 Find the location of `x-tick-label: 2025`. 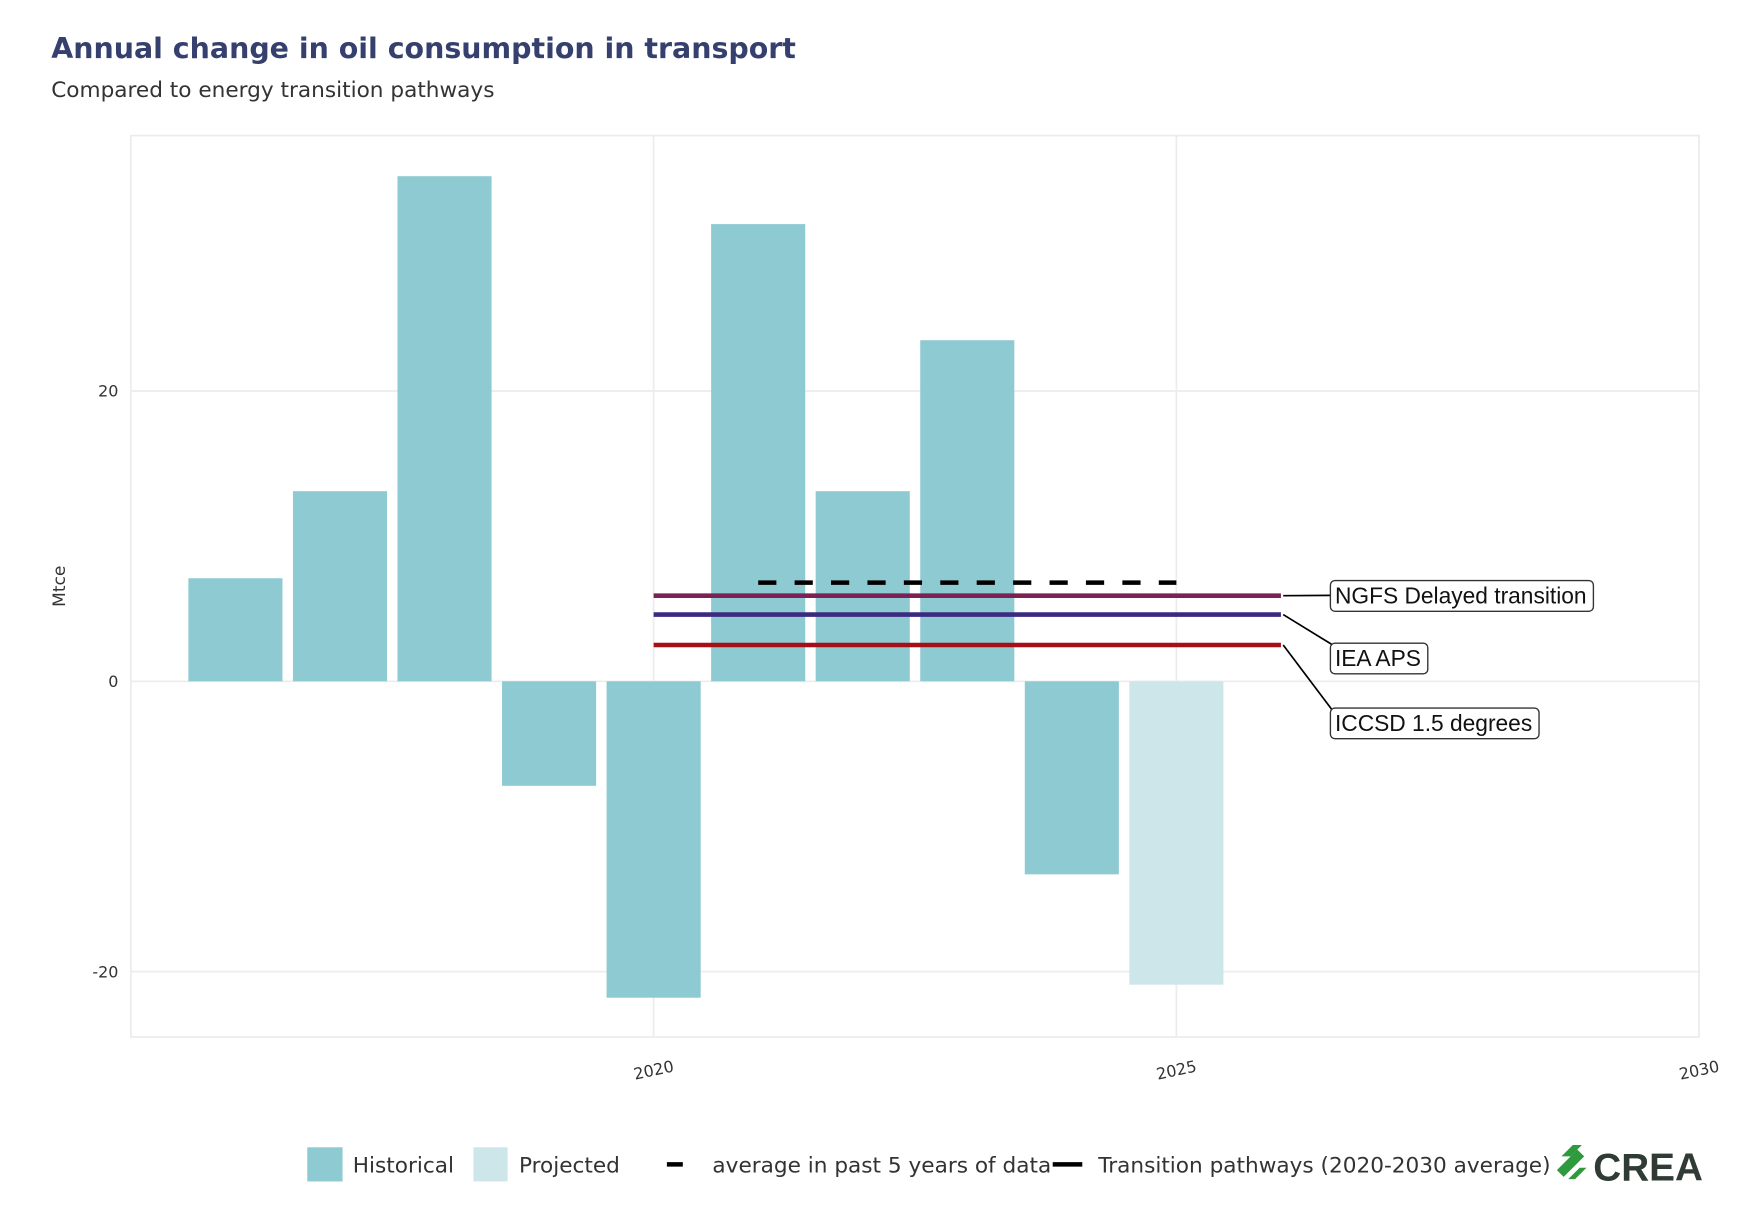

x-tick-label: 2025 is located at coordinates (1177, 1070).